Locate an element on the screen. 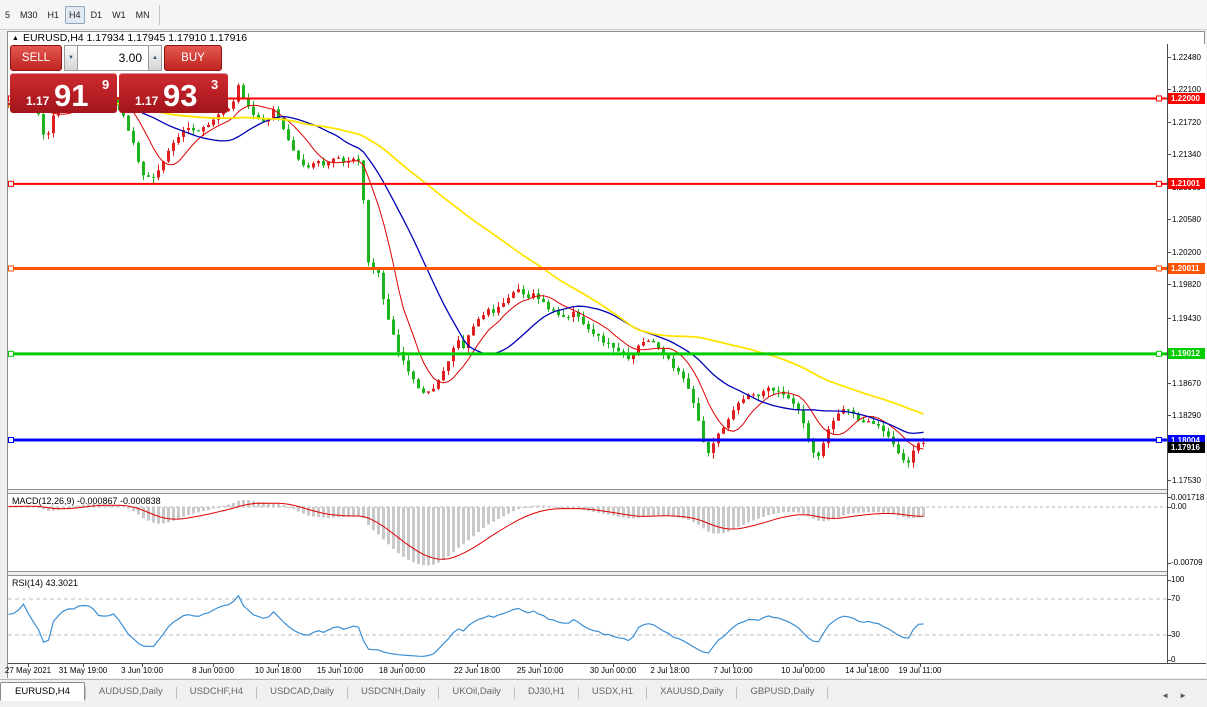  buy-price-display: 1.17 93 3 is located at coordinates (173, 93).